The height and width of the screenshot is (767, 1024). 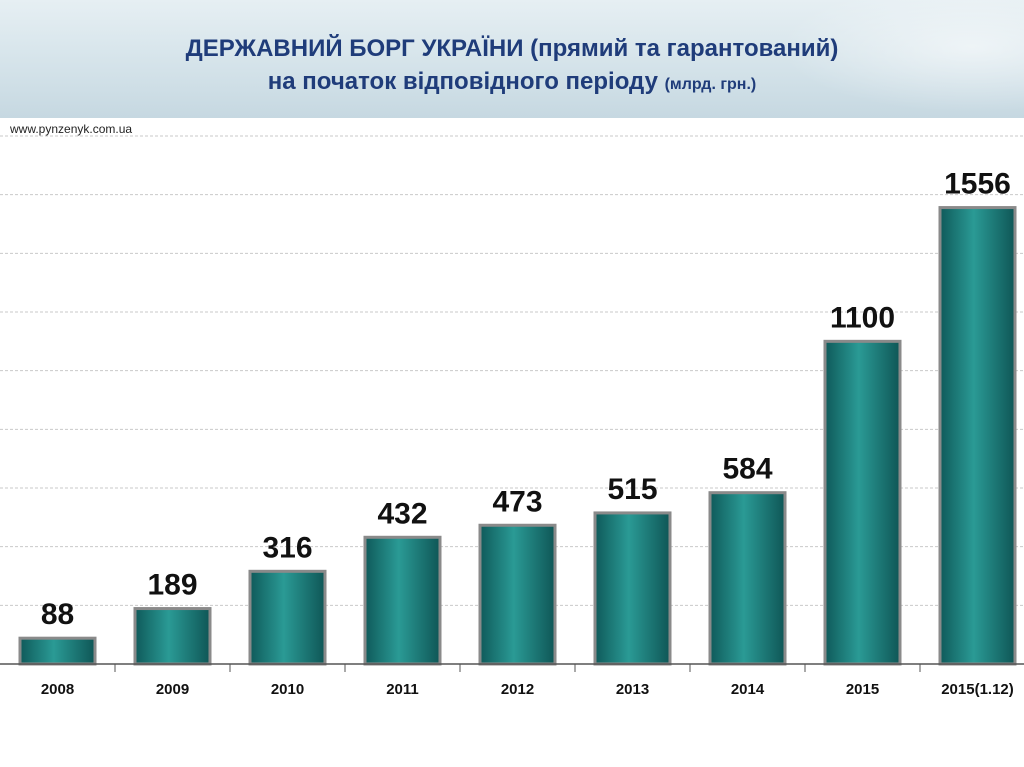 What do you see at coordinates (287, 689) in the screenshot?
I see `x-tick-label-2010: 2010` at bounding box center [287, 689].